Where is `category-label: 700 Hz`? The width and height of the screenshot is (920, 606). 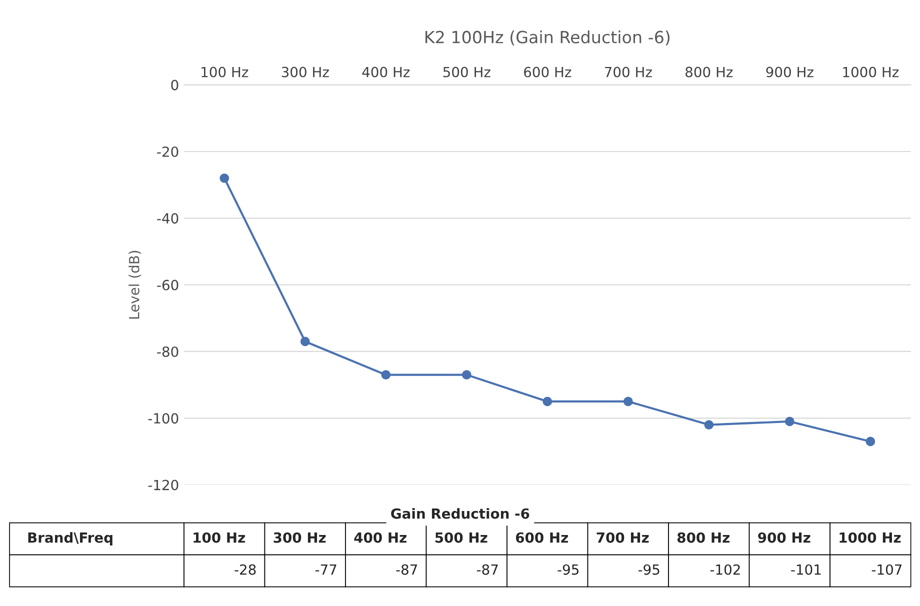
category-label: 700 Hz is located at coordinates (622, 537).